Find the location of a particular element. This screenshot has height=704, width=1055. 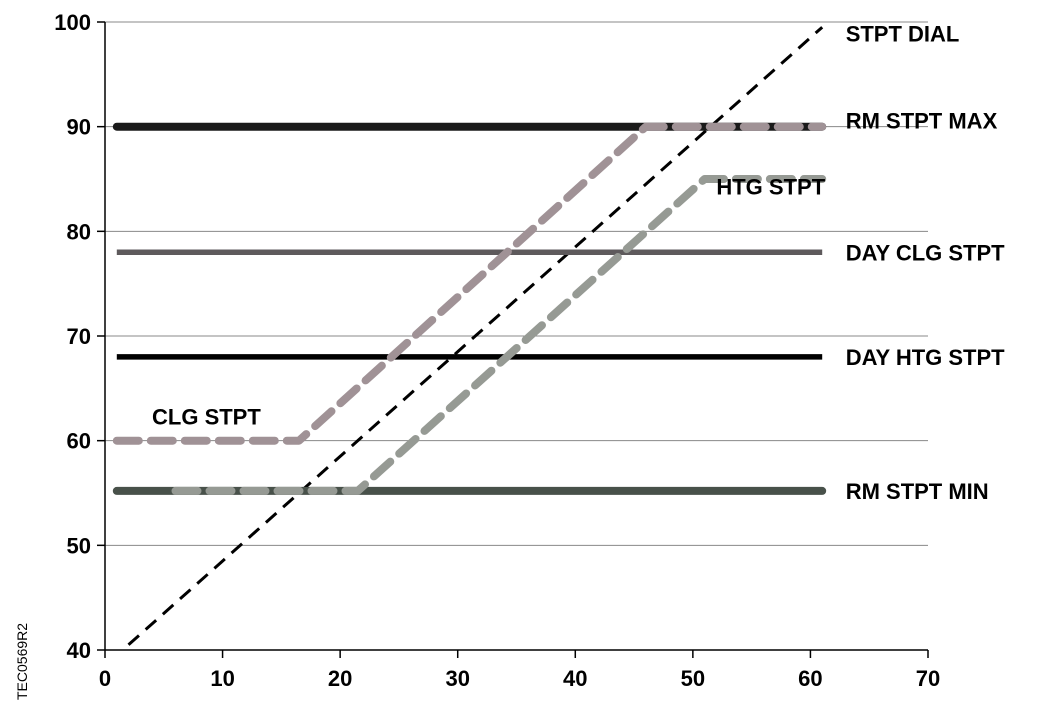

x-tick-label-40: 40 is located at coordinates (575, 678).